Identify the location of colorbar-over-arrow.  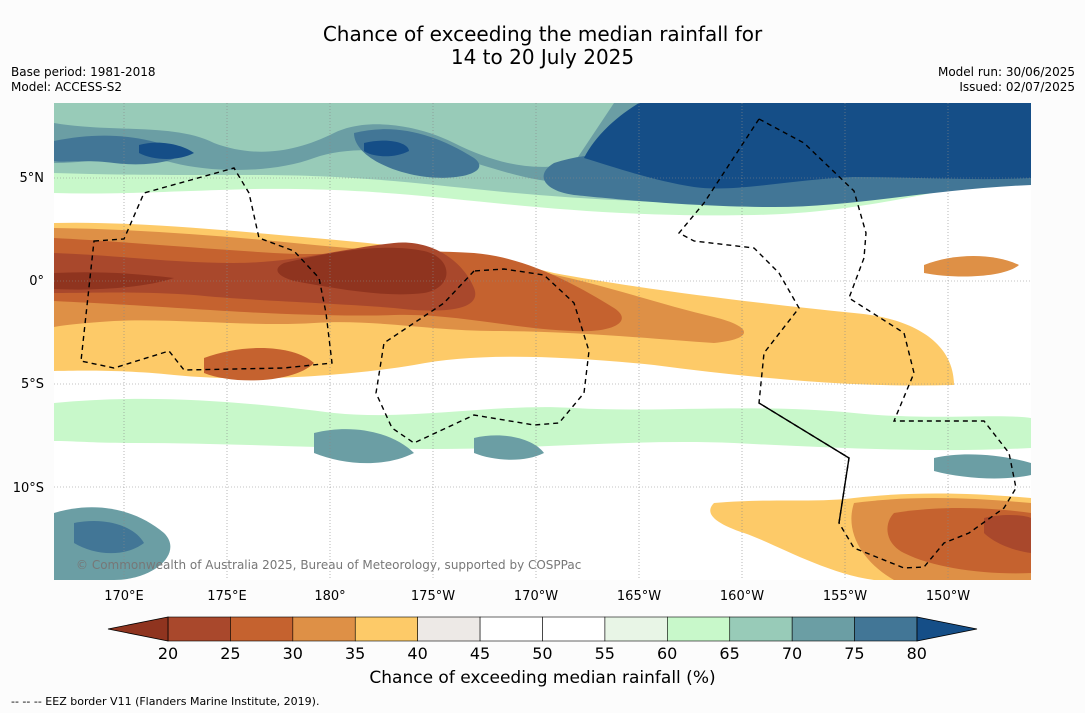
(947, 629).